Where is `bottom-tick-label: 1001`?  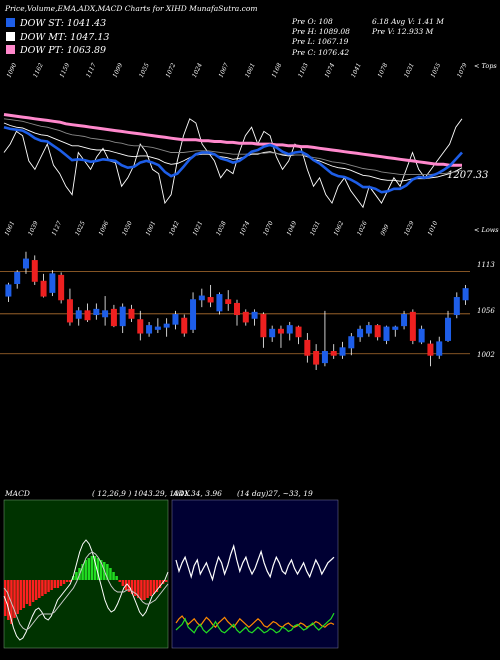
bottom-tick-label: 1001 is located at coordinates (150, 228).